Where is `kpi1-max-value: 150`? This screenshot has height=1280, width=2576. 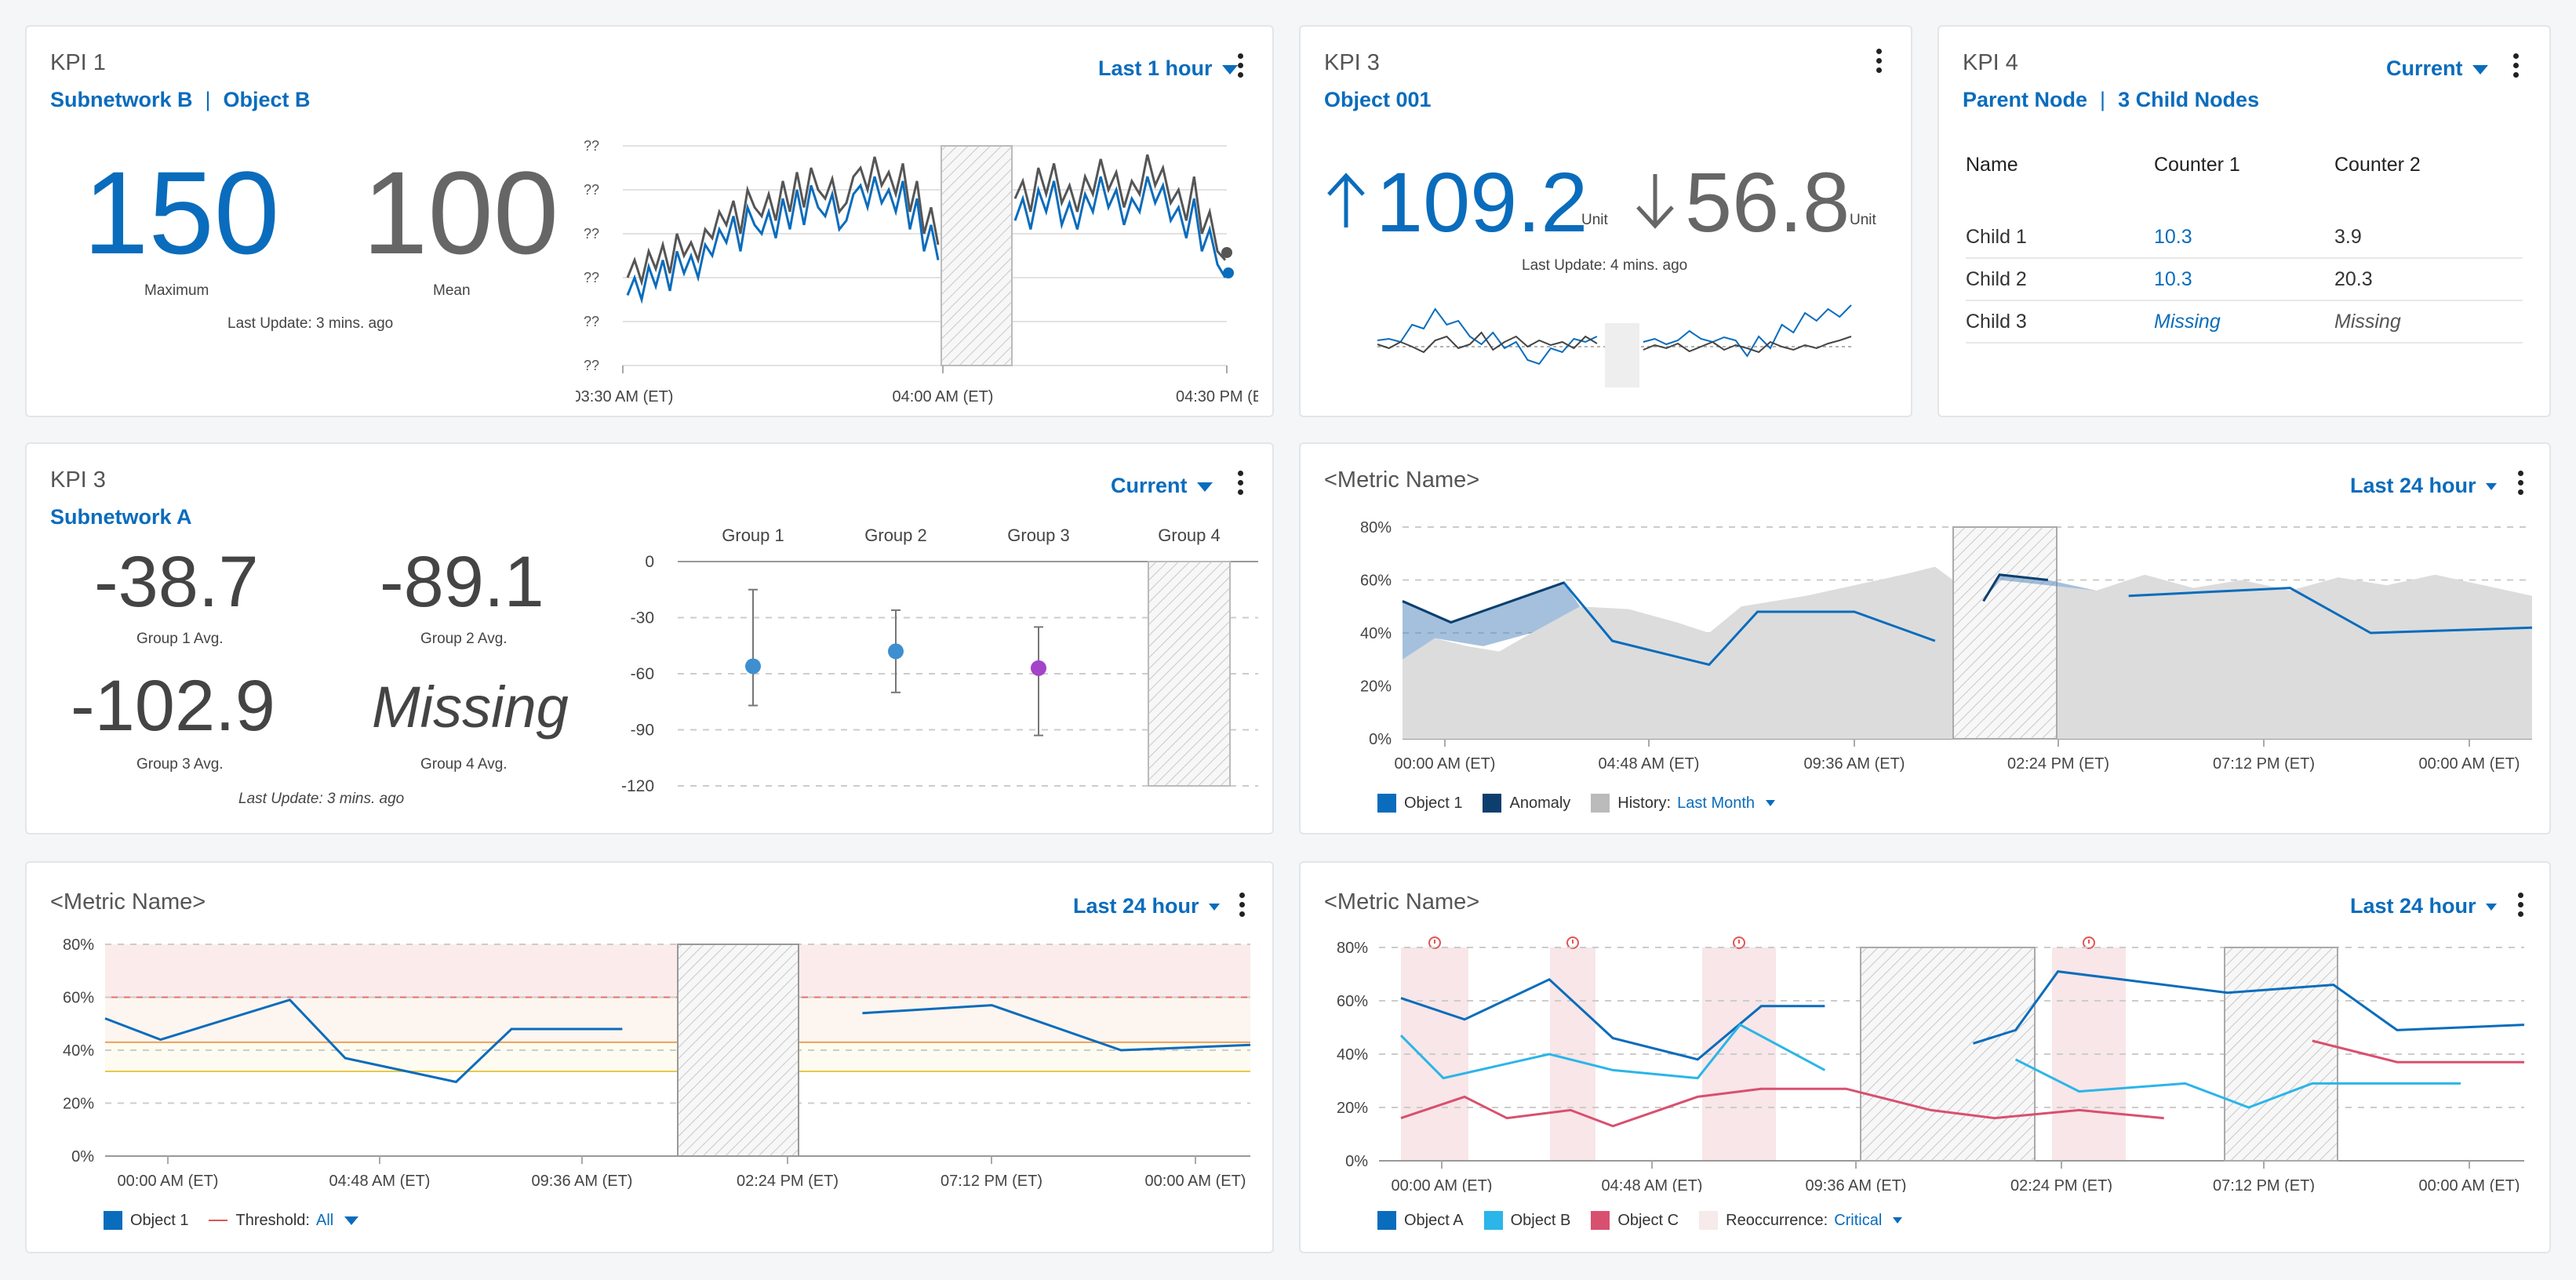
kpi1-max-value: 150 is located at coordinates (181, 212).